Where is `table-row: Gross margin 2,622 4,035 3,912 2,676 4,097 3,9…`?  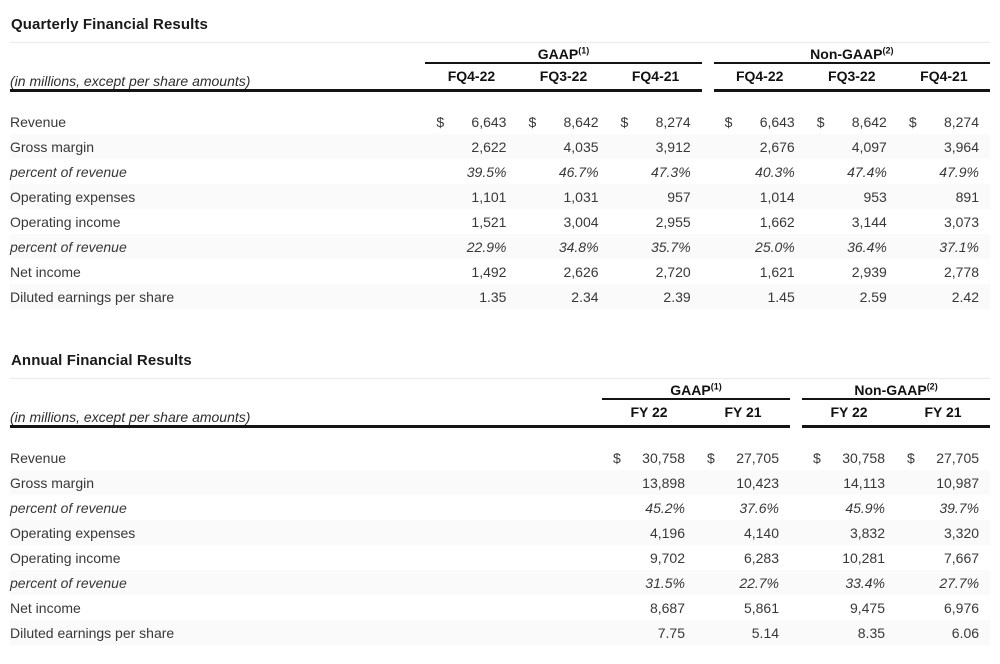 table-row: Gross margin 2,622 4,035 3,912 2,676 4,097 3,9… is located at coordinates (500, 146).